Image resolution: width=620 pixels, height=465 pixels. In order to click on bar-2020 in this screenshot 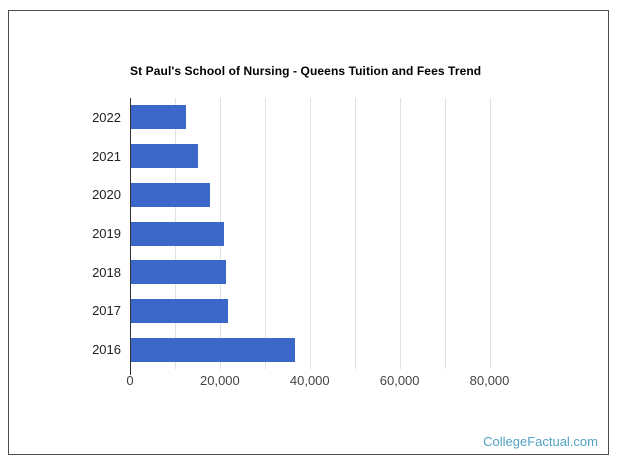, I will do `click(170, 194)`.